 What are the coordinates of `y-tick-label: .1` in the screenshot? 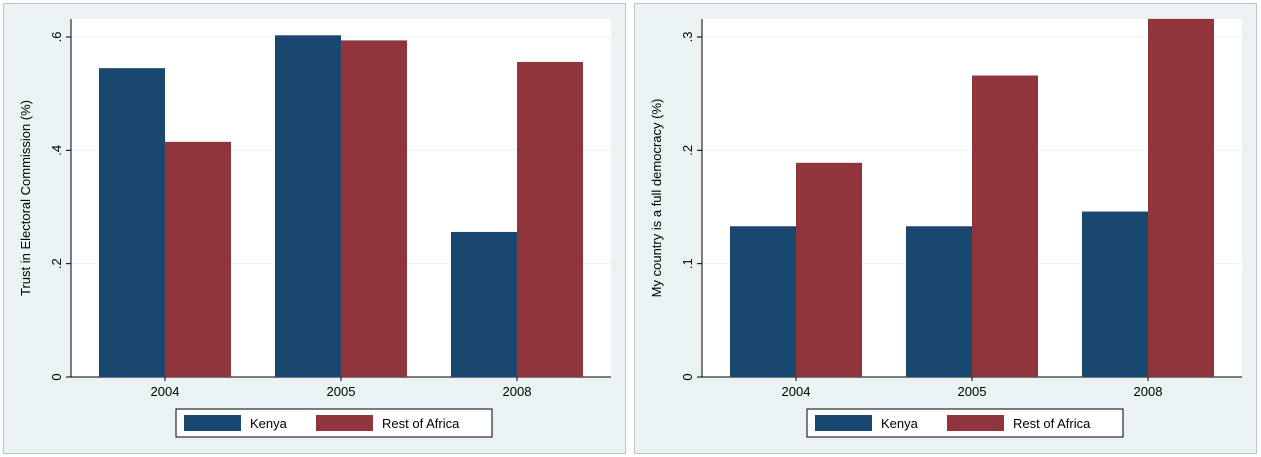 It's located at (687, 263).